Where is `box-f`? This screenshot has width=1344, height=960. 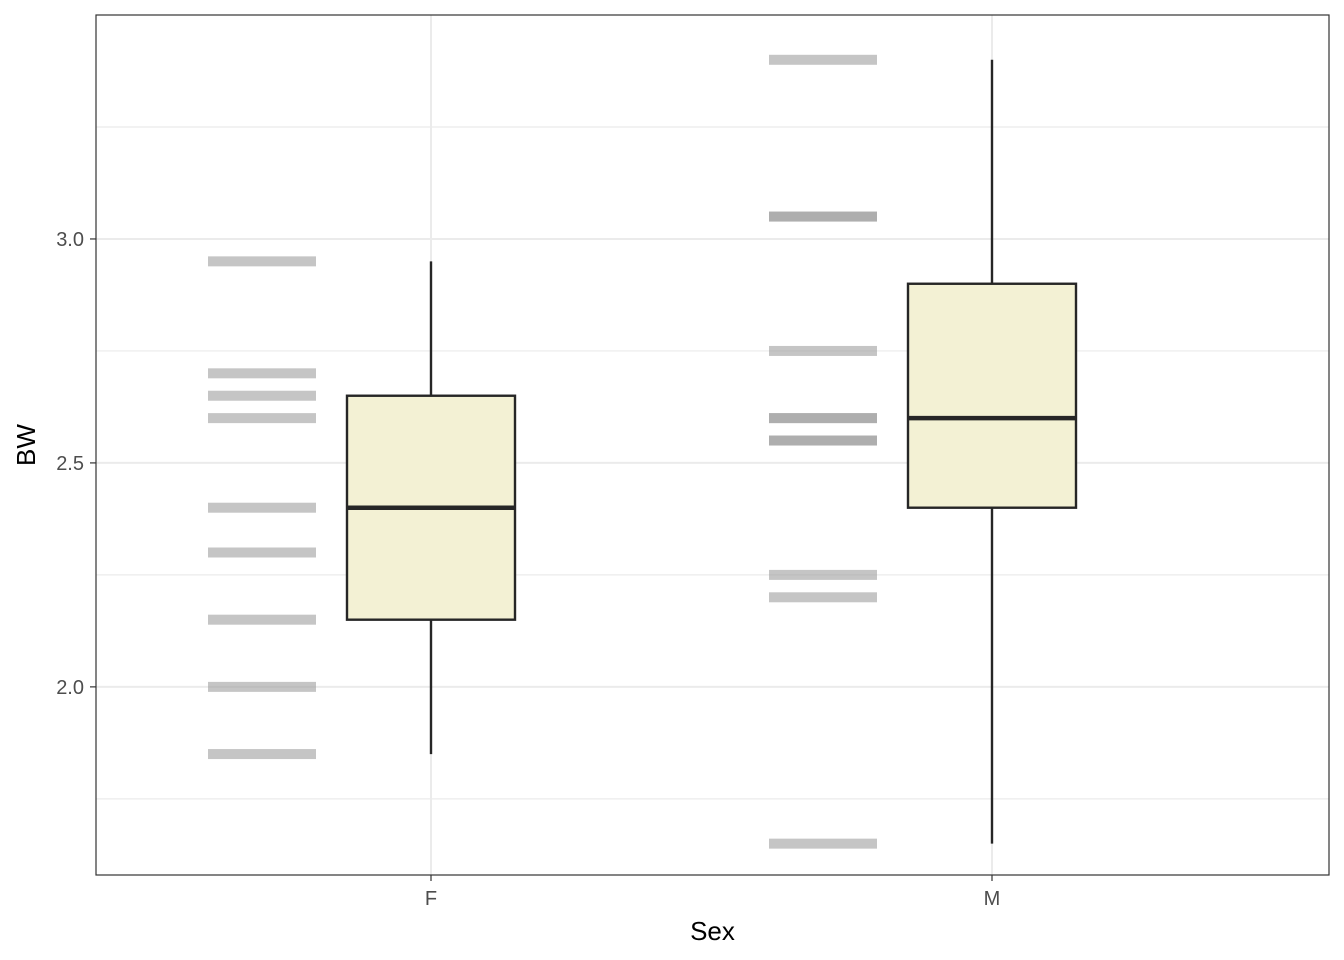 box-f is located at coordinates (431, 508).